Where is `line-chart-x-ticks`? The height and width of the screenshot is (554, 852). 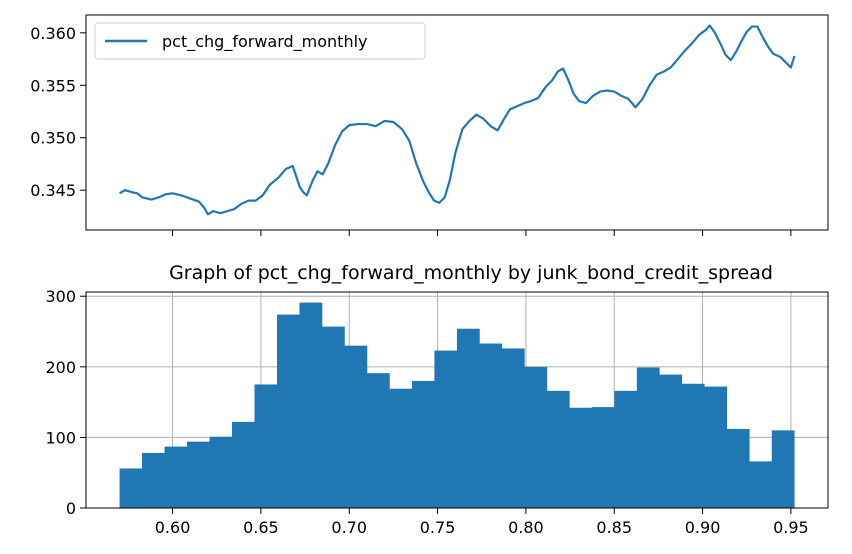
line-chart-x-ticks is located at coordinates (482, 233).